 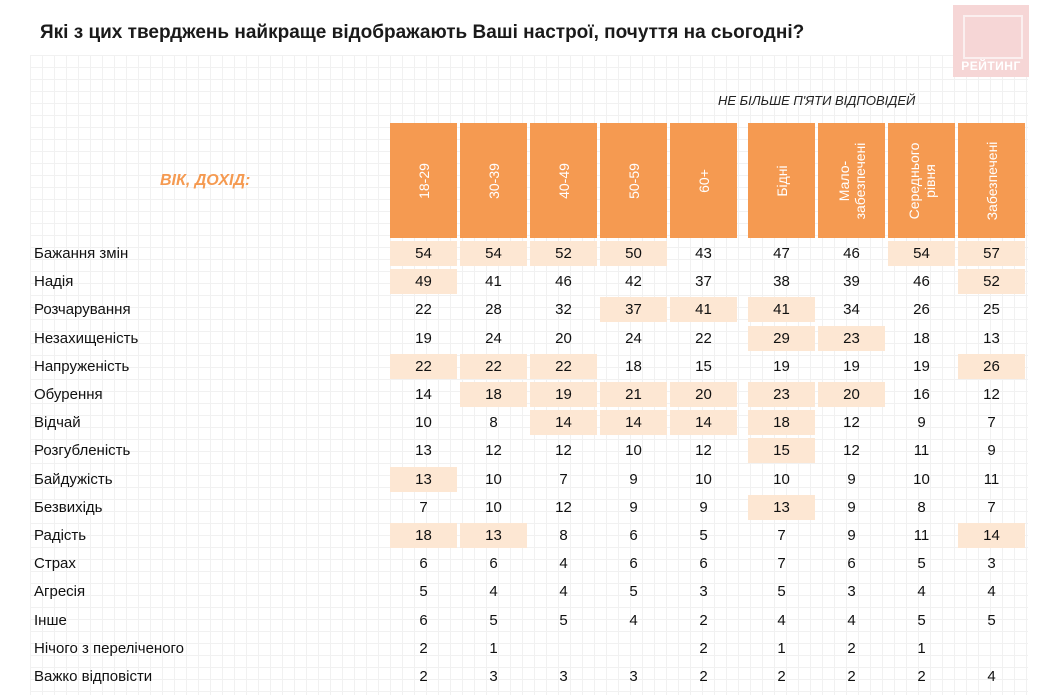 I want to click on table-cell, so click(x=563, y=648).